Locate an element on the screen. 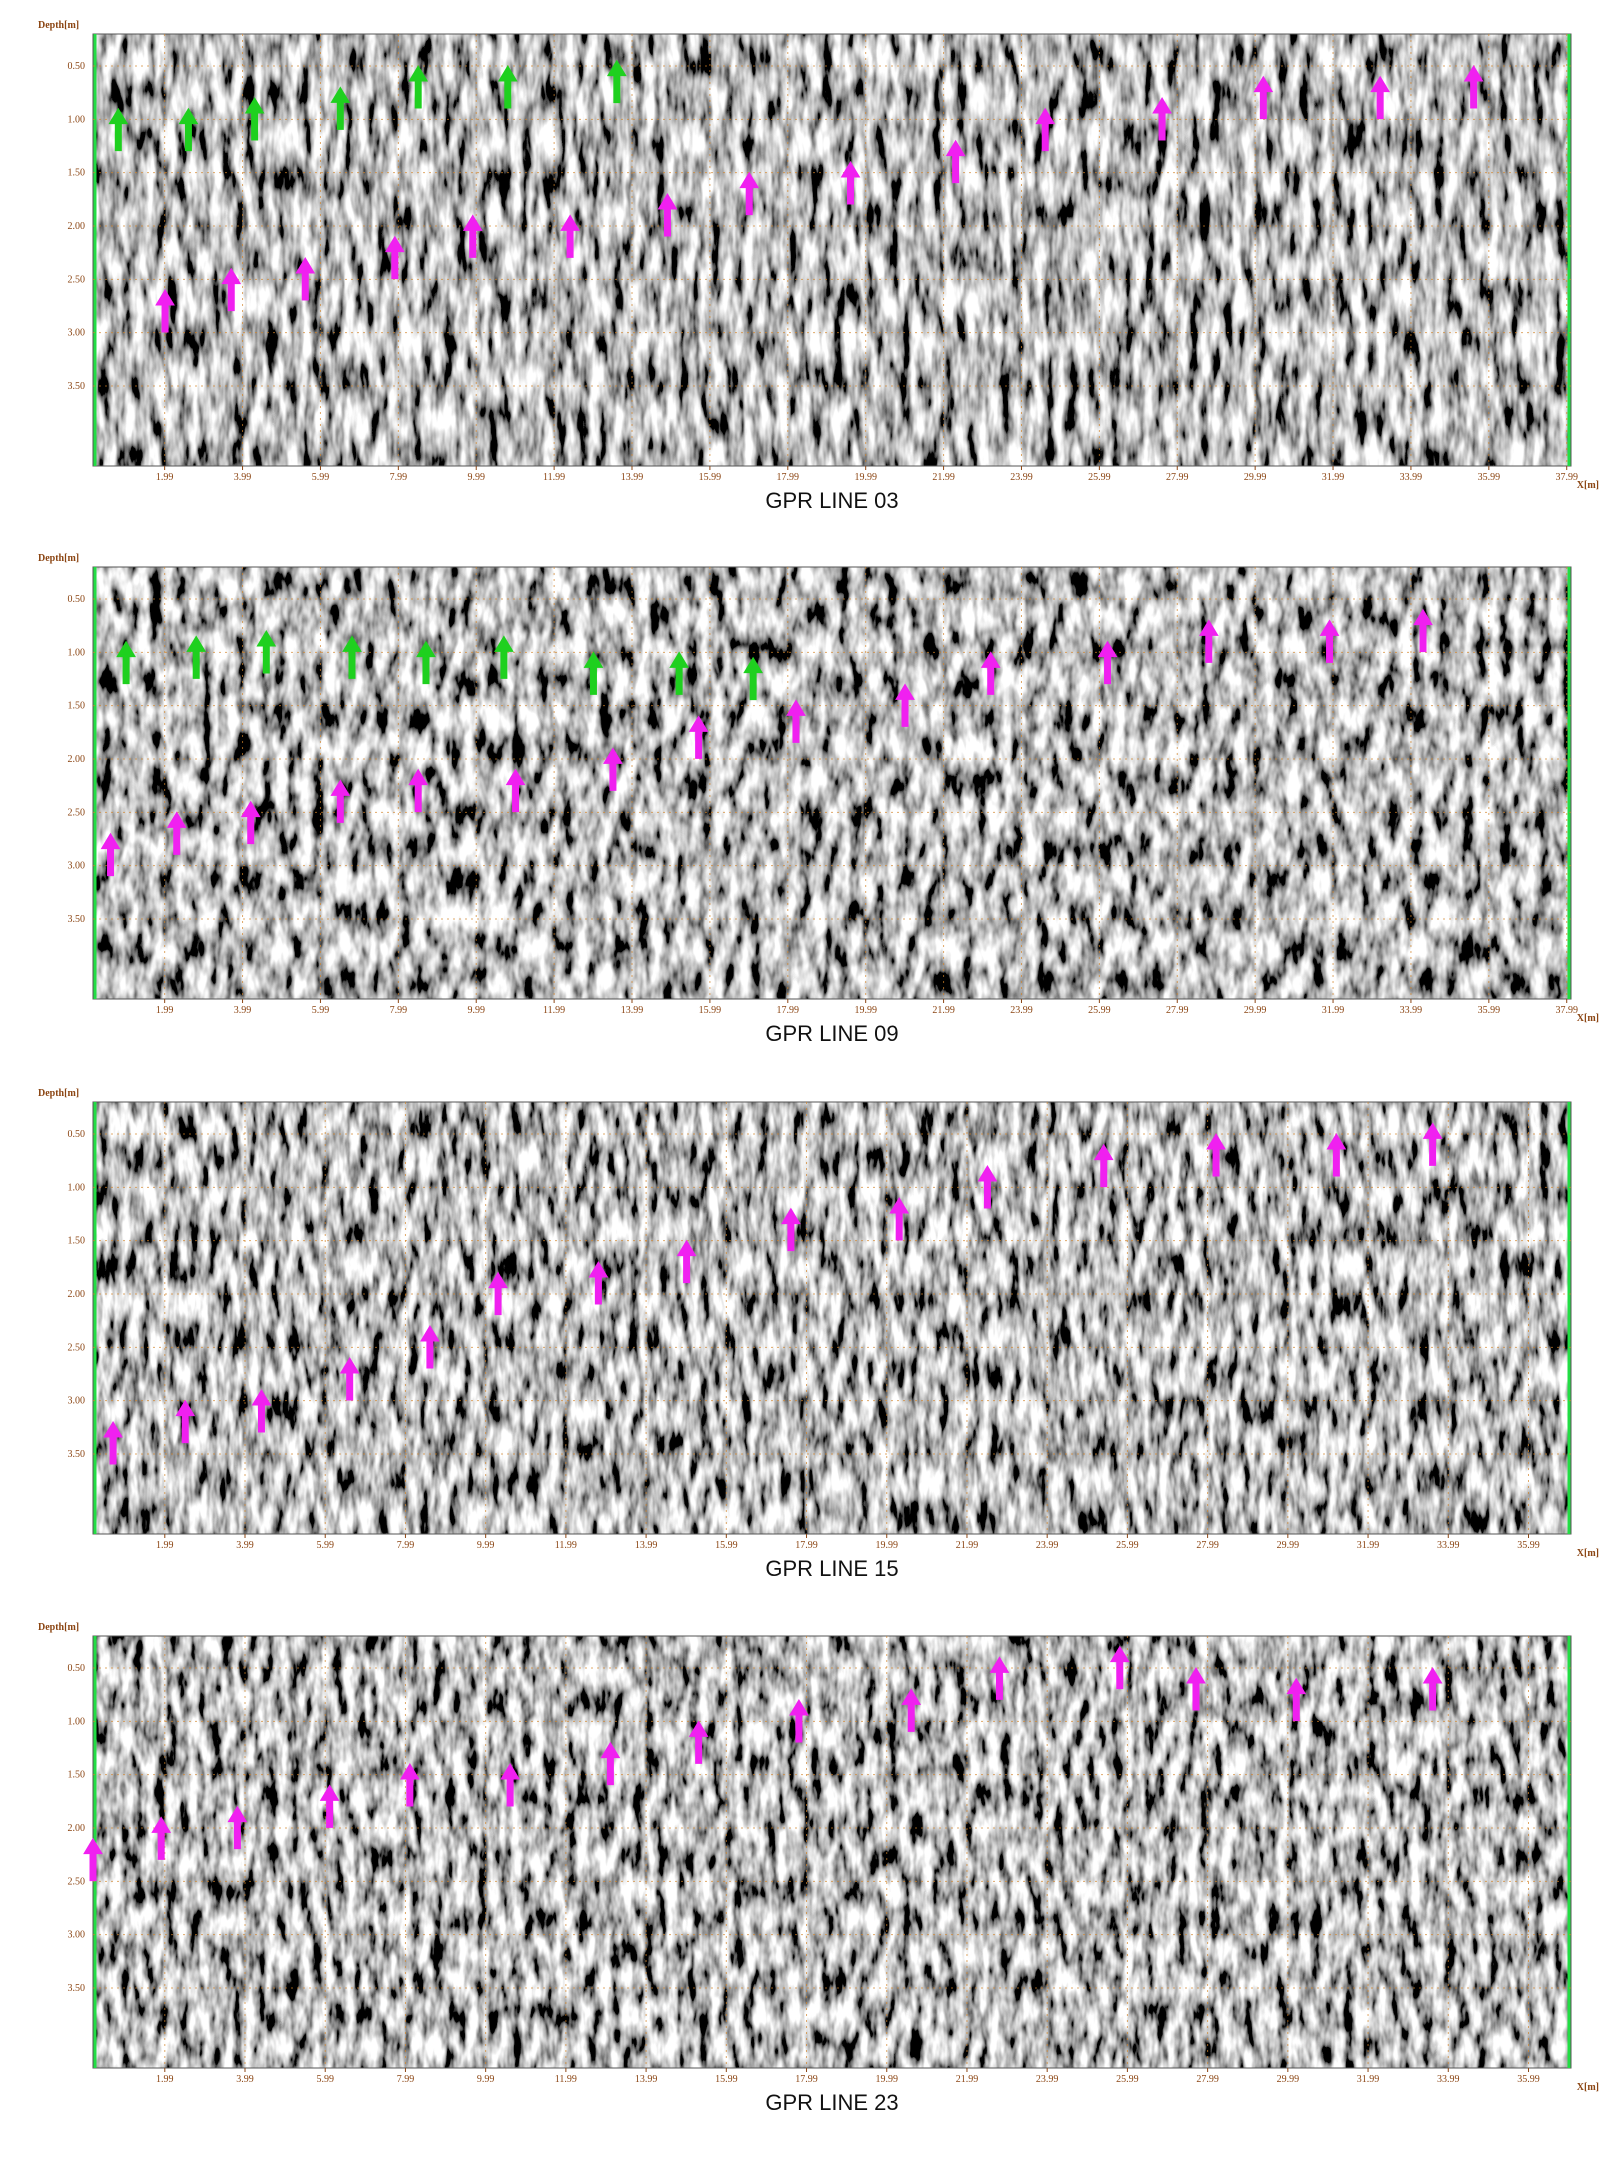  panel-caption: GPR LINE 15 is located at coordinates (831, 1568).